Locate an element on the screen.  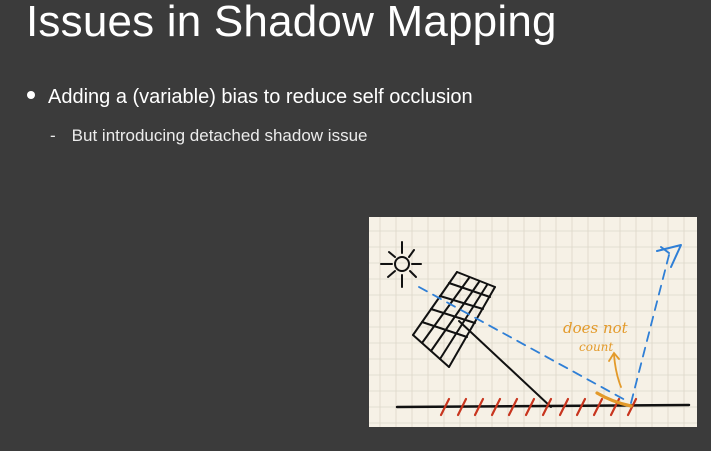
slide-title: Issues in Shadow Mapping is located at coordinates (291, 23).